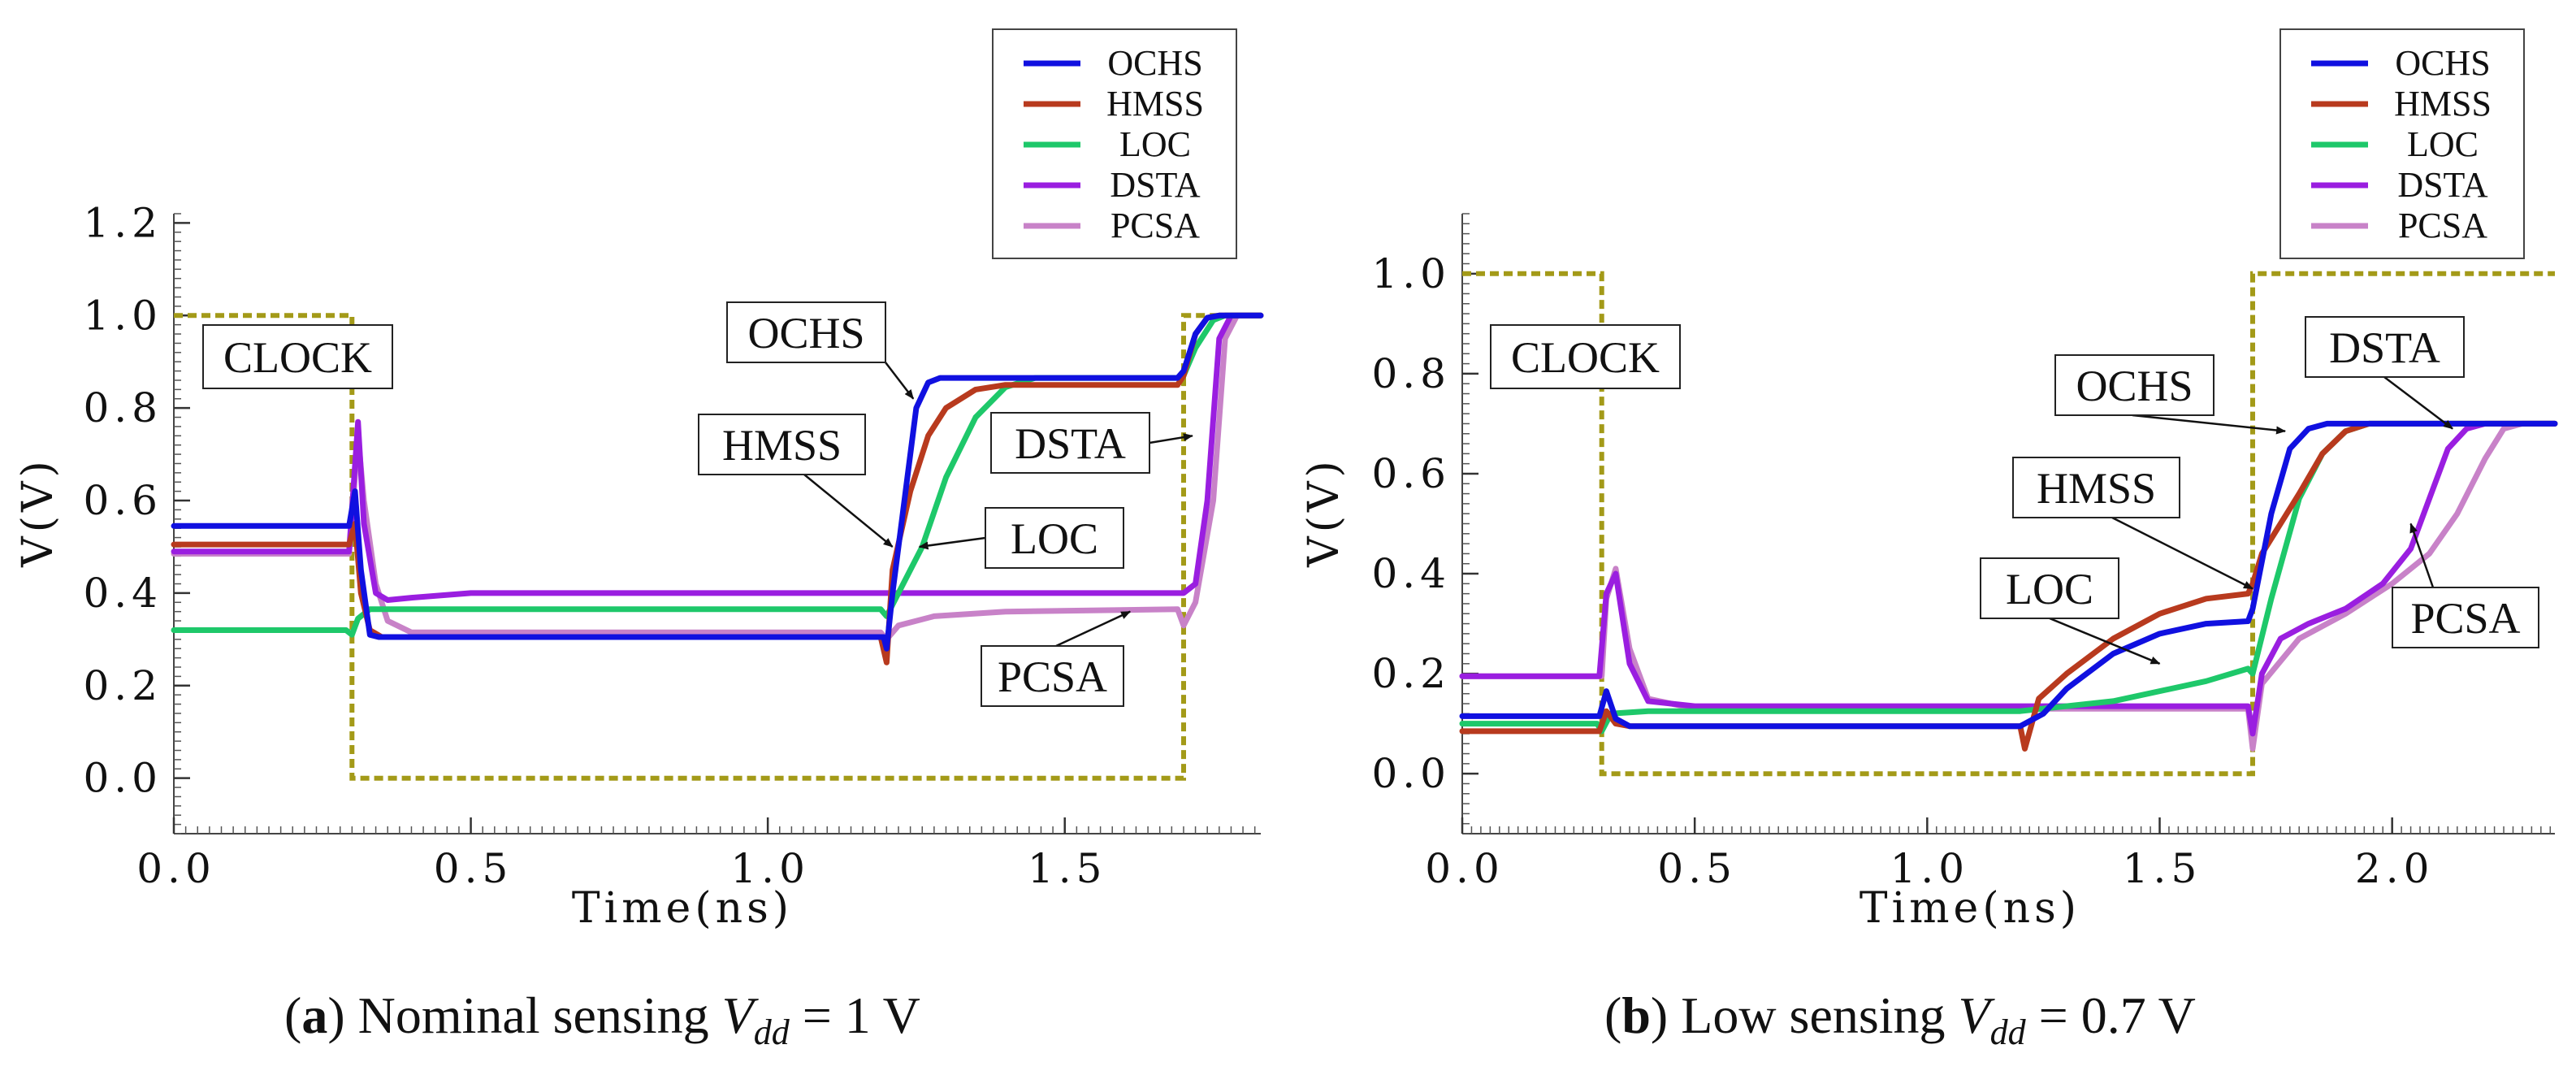 This screenshot has width=2576, height=1075. I want to click on panel-a-y-axis-title: V(V), so click(38, 513).